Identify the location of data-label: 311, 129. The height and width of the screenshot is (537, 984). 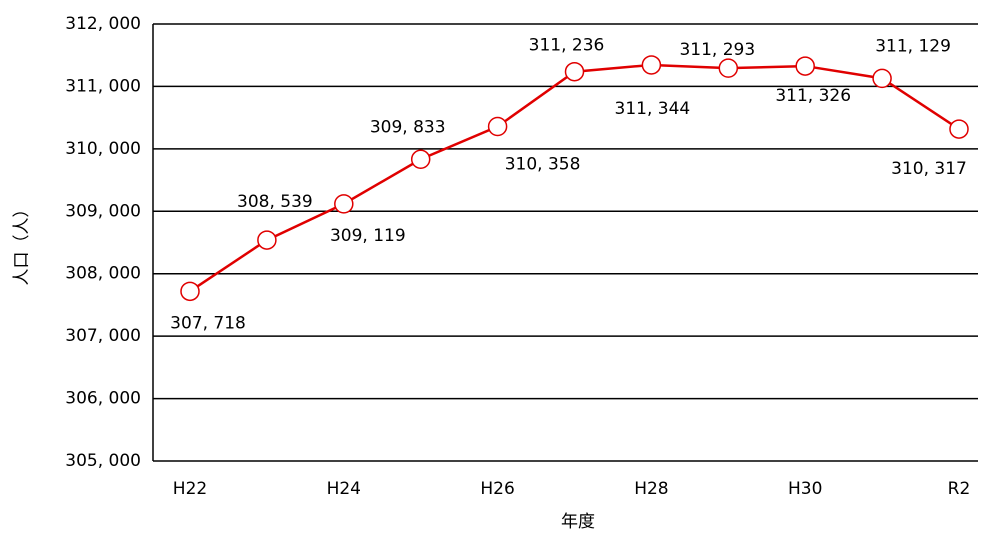
(913, 46).